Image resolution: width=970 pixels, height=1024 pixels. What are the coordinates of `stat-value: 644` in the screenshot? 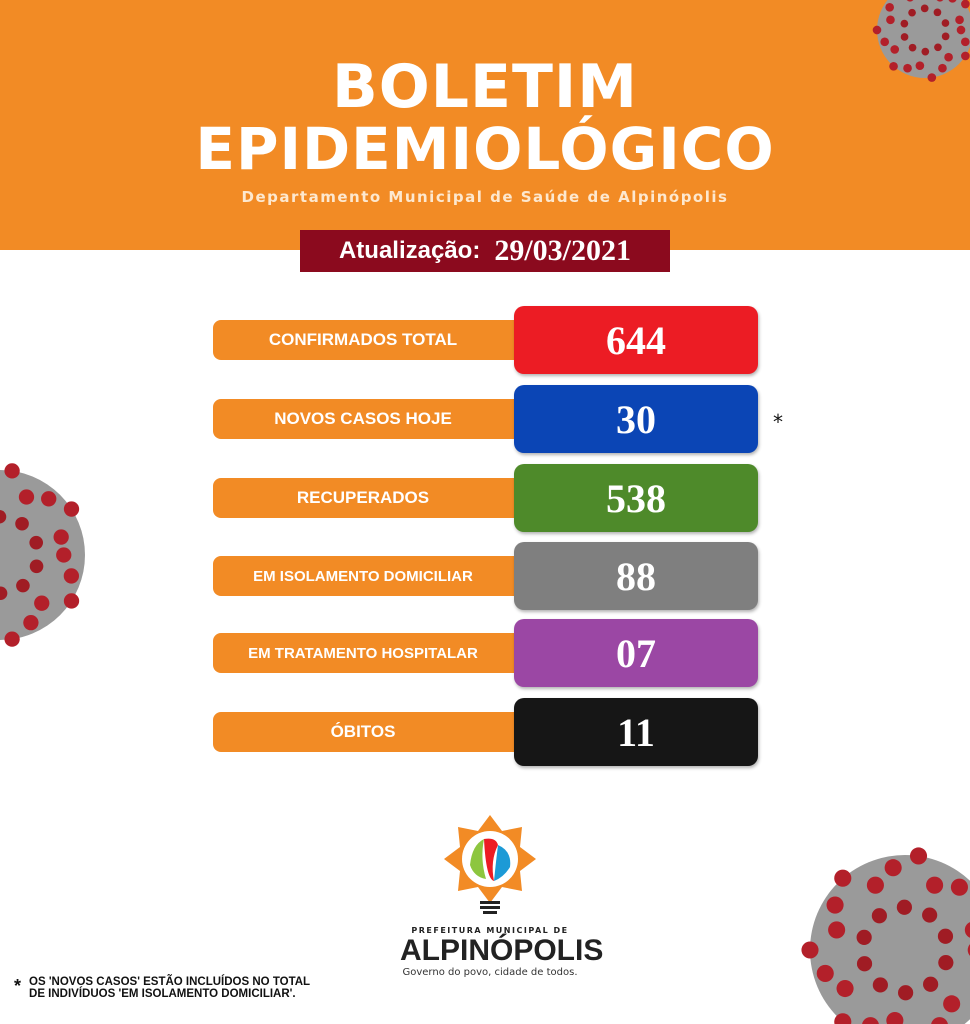 It's located at (636, 340).